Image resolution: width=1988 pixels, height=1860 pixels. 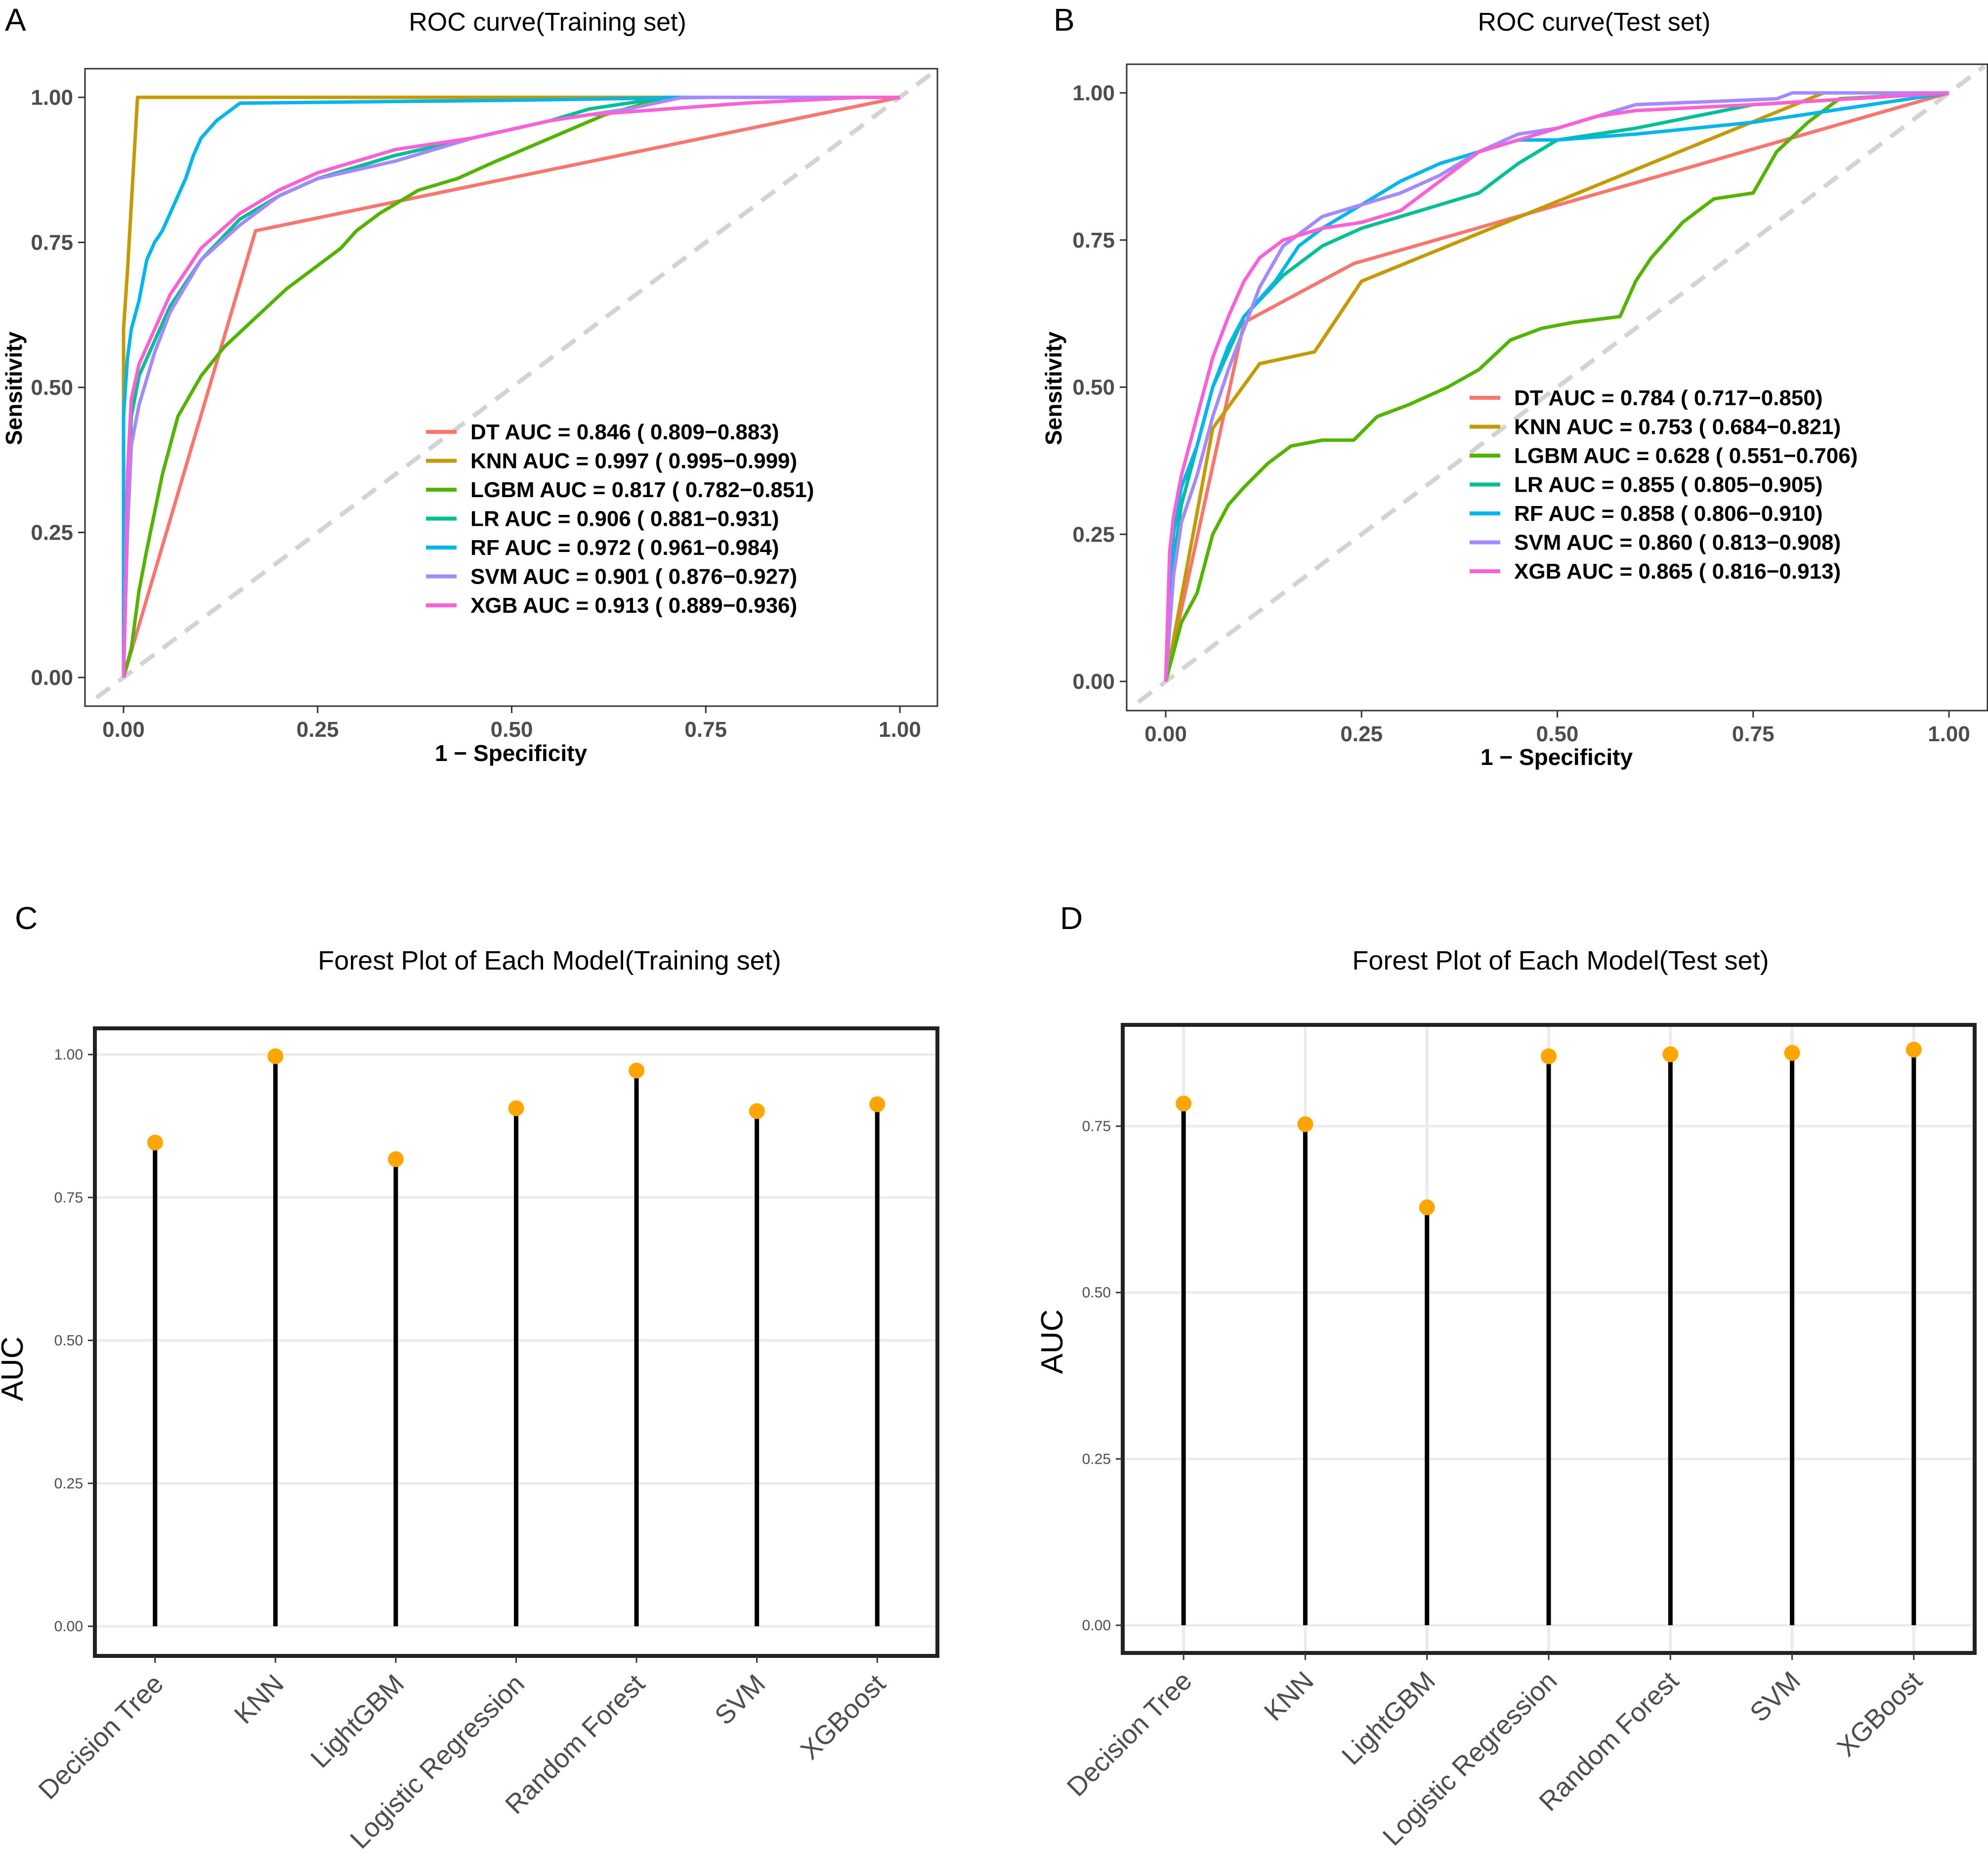 What do you see at coordinates (1071, 918) in the screenshot?
I see `panel-letter: D` at bounding box center [1071, 918].